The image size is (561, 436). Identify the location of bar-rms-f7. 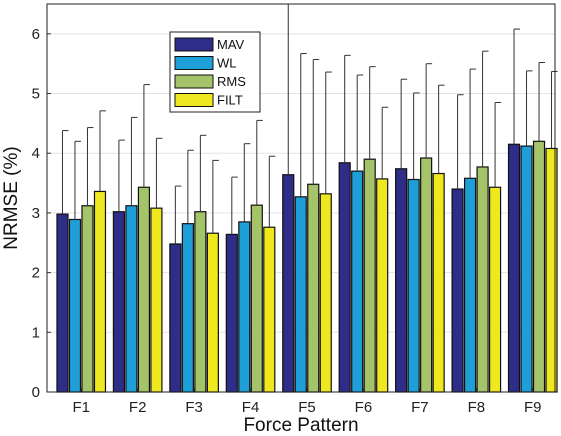
(426, 275).